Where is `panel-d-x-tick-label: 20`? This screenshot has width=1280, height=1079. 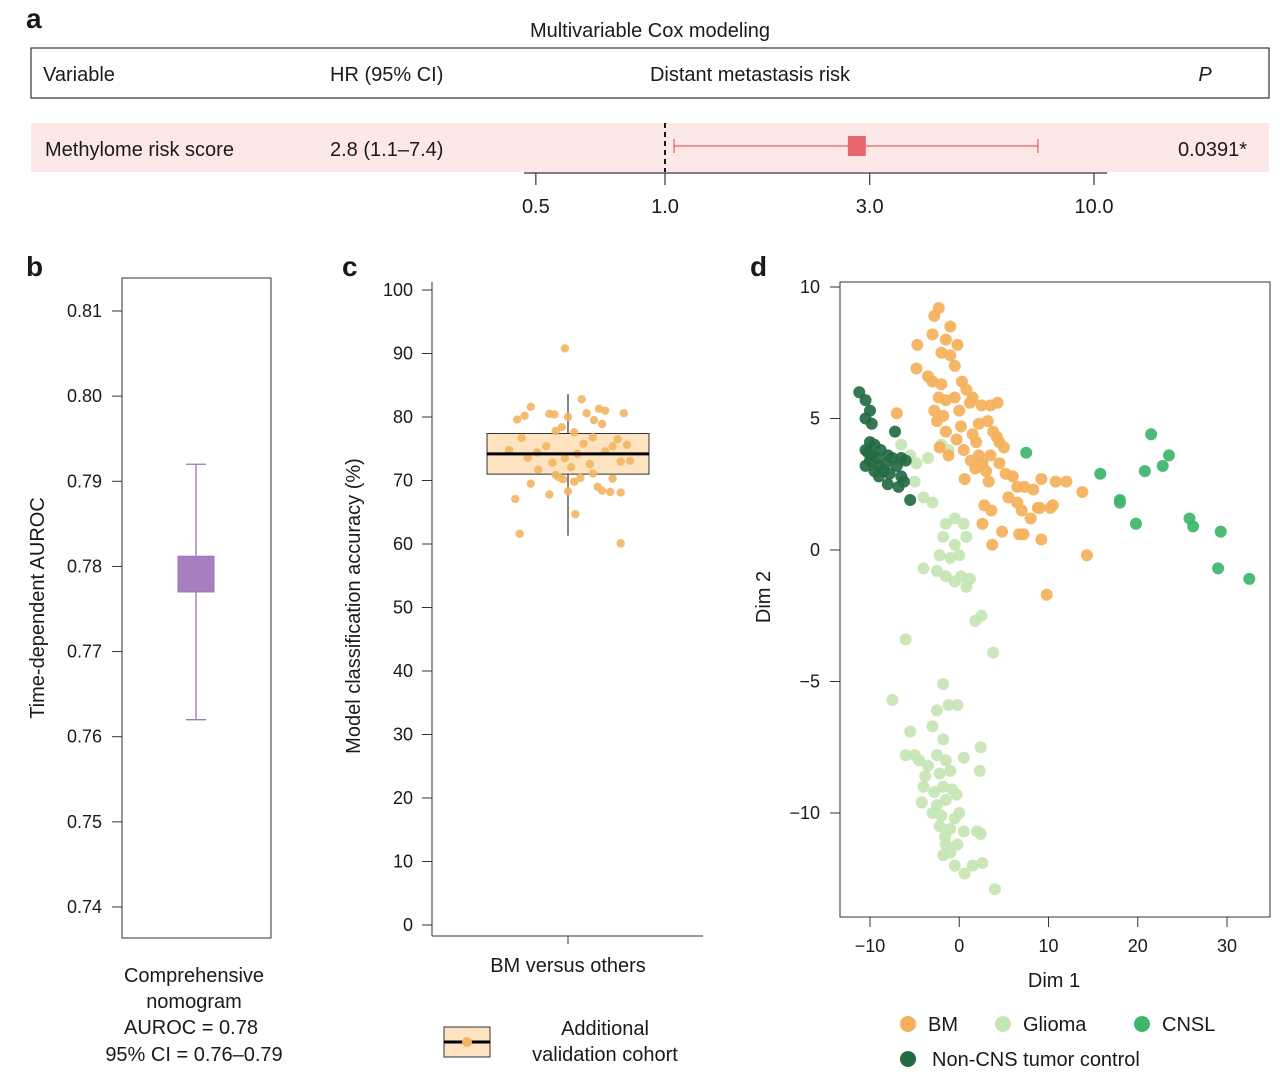
panel-d-x-tick-label: 20 is located at coordinates (1138, 946).